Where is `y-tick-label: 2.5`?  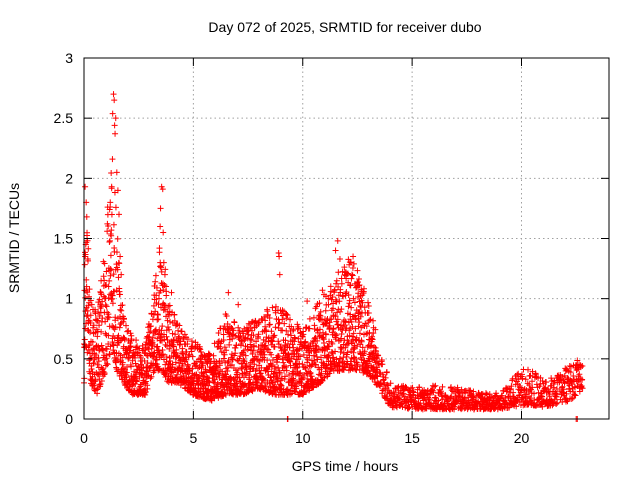 y-tick-label: 2.5 is located at coordinates (64, 118).